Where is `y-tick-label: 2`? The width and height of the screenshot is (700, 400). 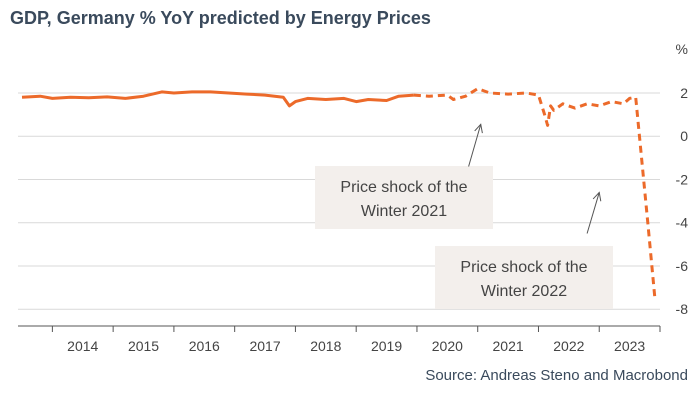
y-tick-label: 2 is located at coordinates (684, 93).